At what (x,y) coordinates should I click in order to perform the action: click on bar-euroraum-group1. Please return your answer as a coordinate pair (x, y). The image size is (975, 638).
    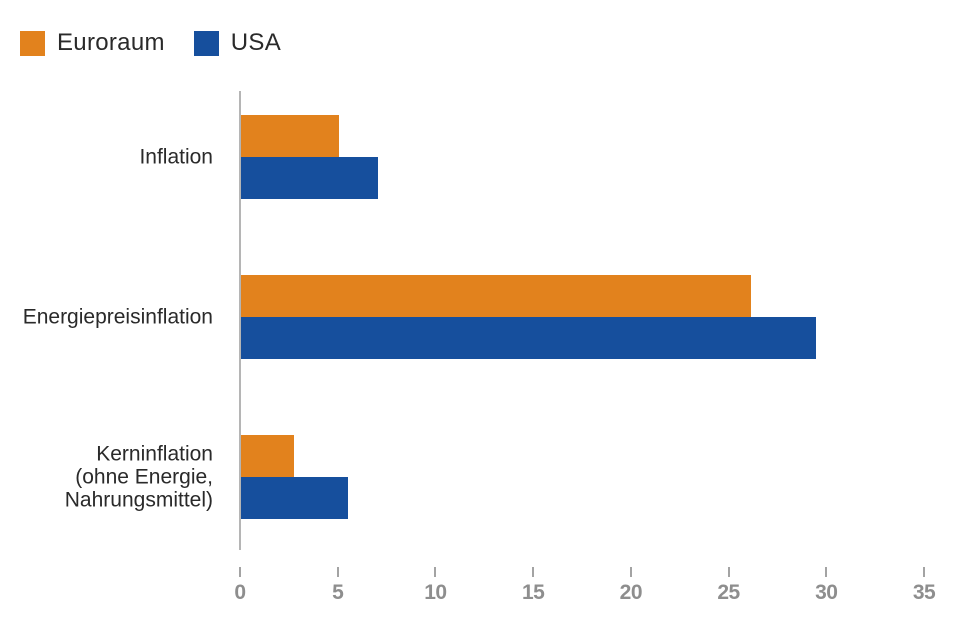
    Looking at the image, I should click on (290, 136).